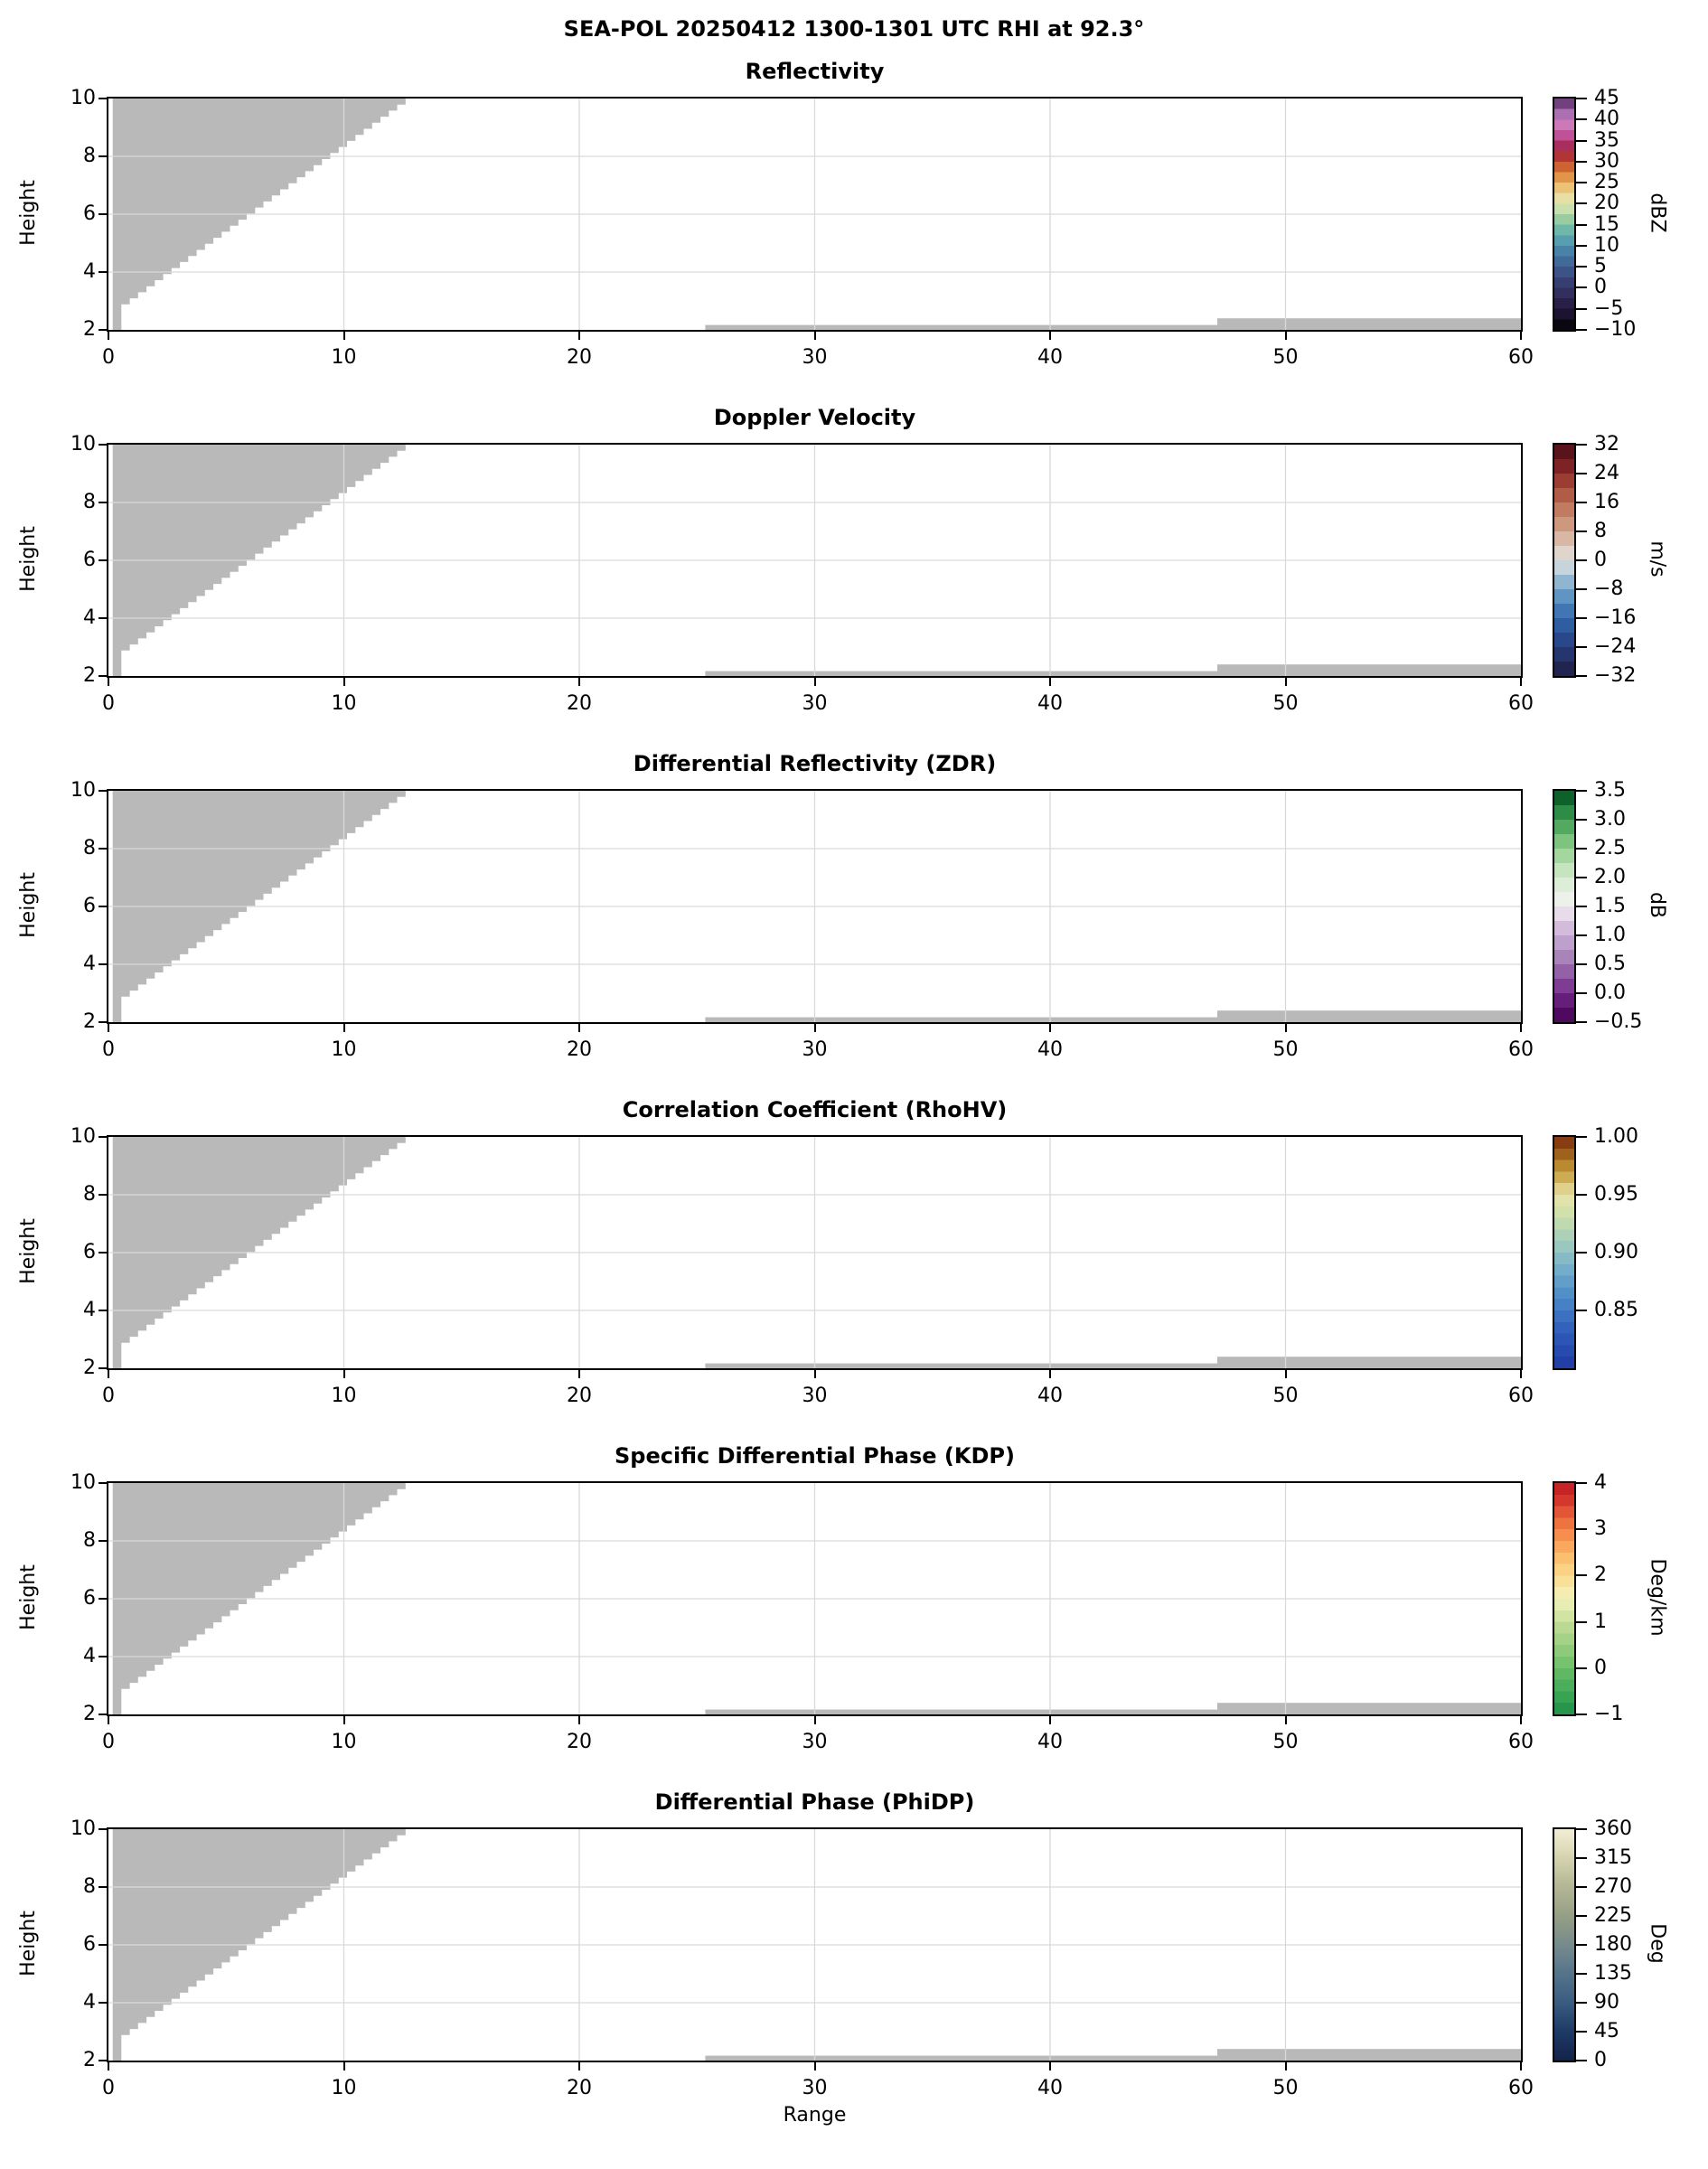  Describe the element at coordinates (1615, 330) in the screenshot. I see `colorbar-tick-label: −10` at that location.